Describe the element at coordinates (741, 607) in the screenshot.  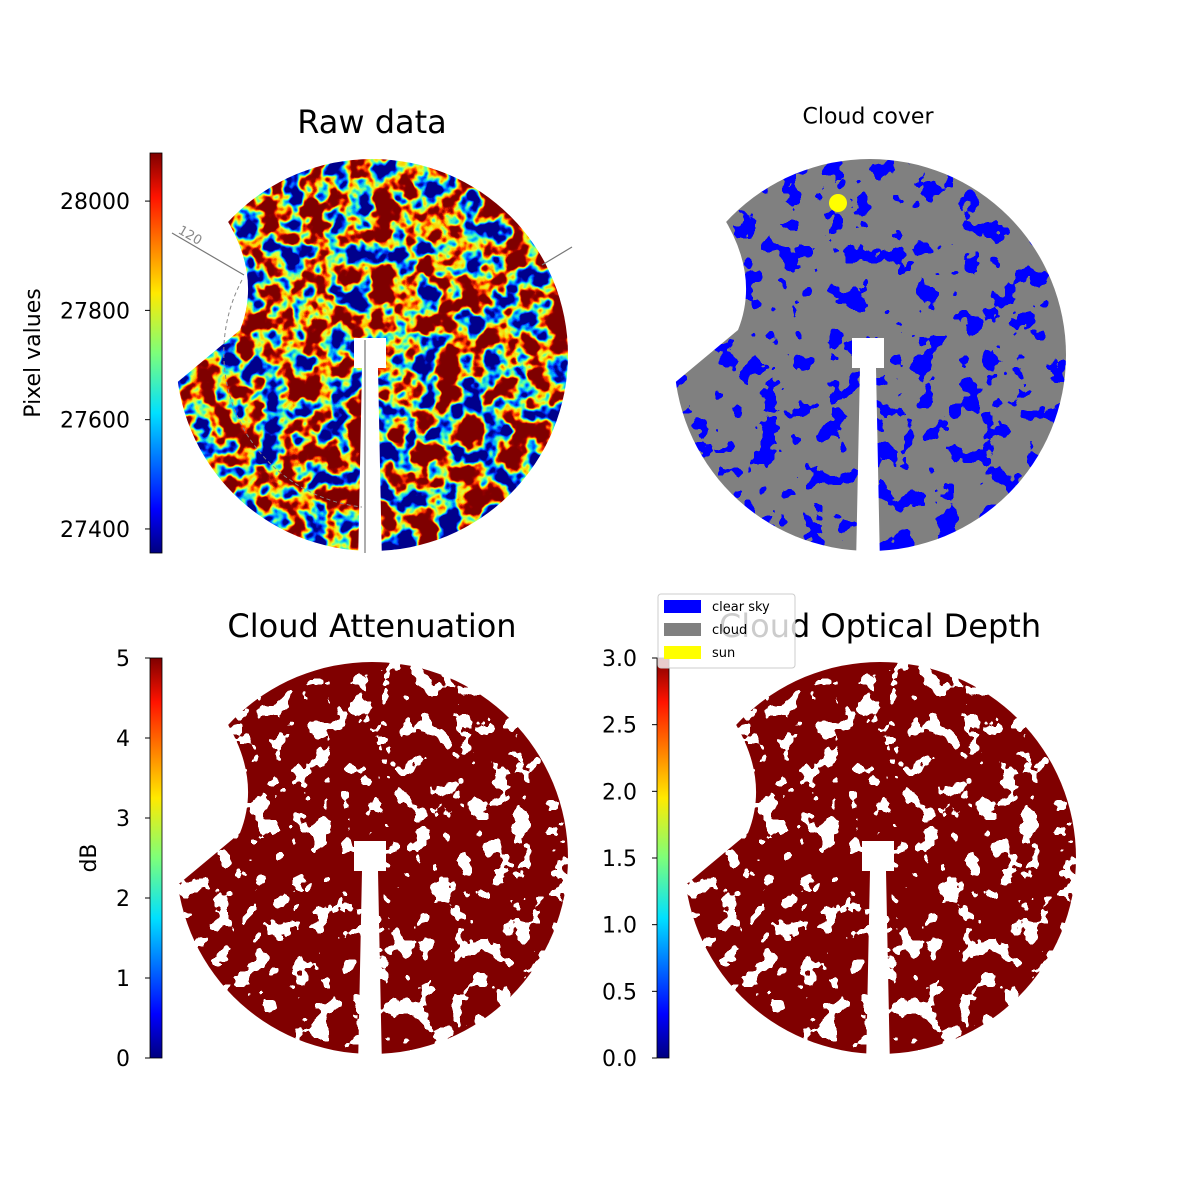
I see `legend-label: clear sky` at that location.